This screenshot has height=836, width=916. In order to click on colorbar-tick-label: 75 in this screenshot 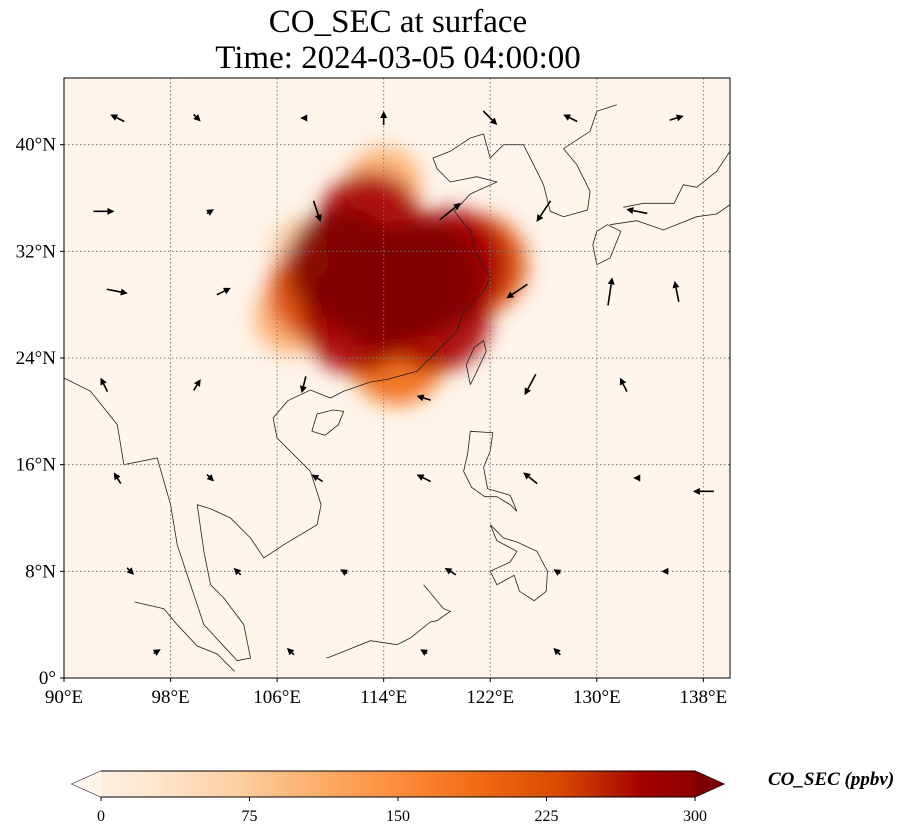, I will do `click(250, 816)`.